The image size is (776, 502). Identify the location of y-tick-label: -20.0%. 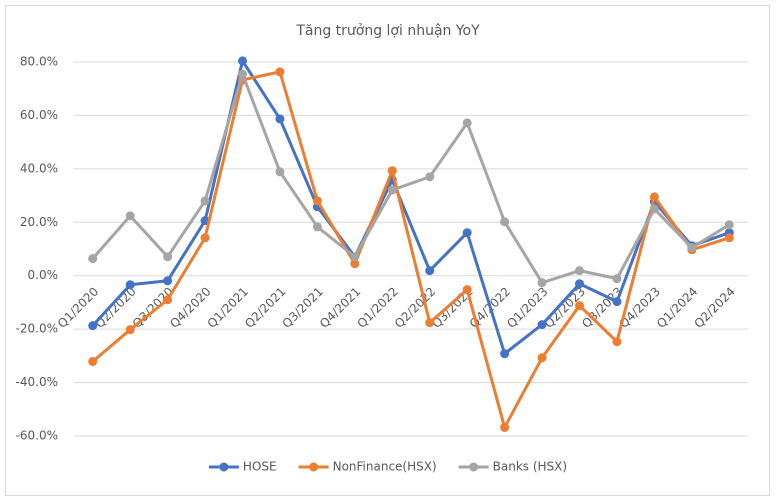
(37, 329).